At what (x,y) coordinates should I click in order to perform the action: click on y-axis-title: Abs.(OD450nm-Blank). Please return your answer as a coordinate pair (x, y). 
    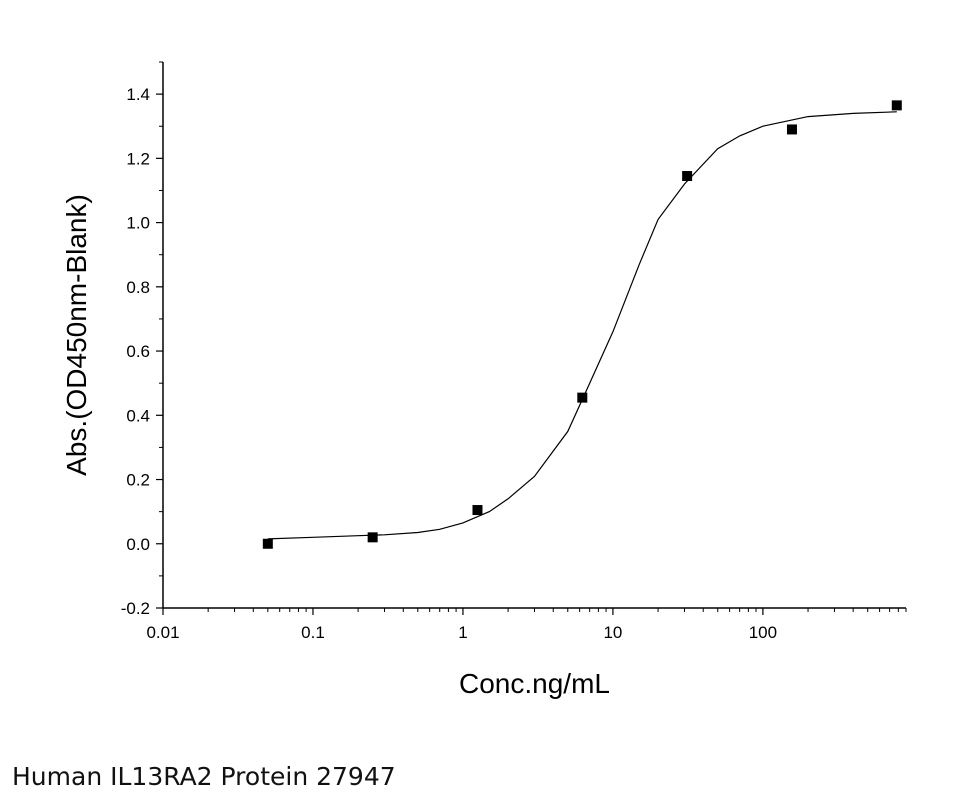
    Looking at the image, I should click on (76, 335).